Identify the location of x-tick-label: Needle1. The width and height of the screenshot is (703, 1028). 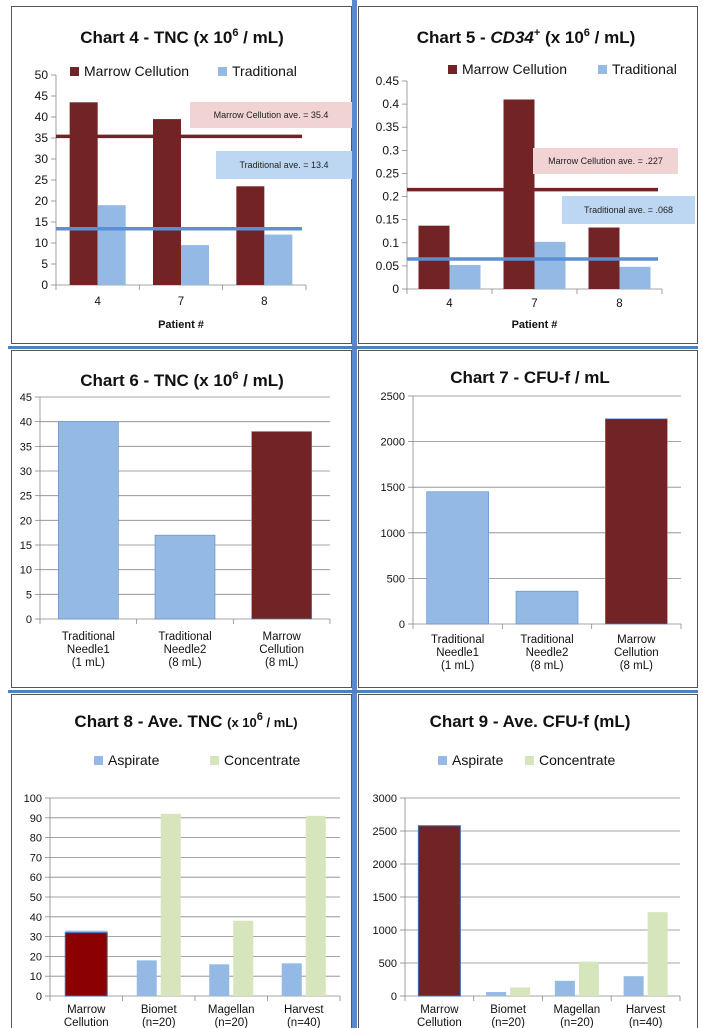
(88, 650).